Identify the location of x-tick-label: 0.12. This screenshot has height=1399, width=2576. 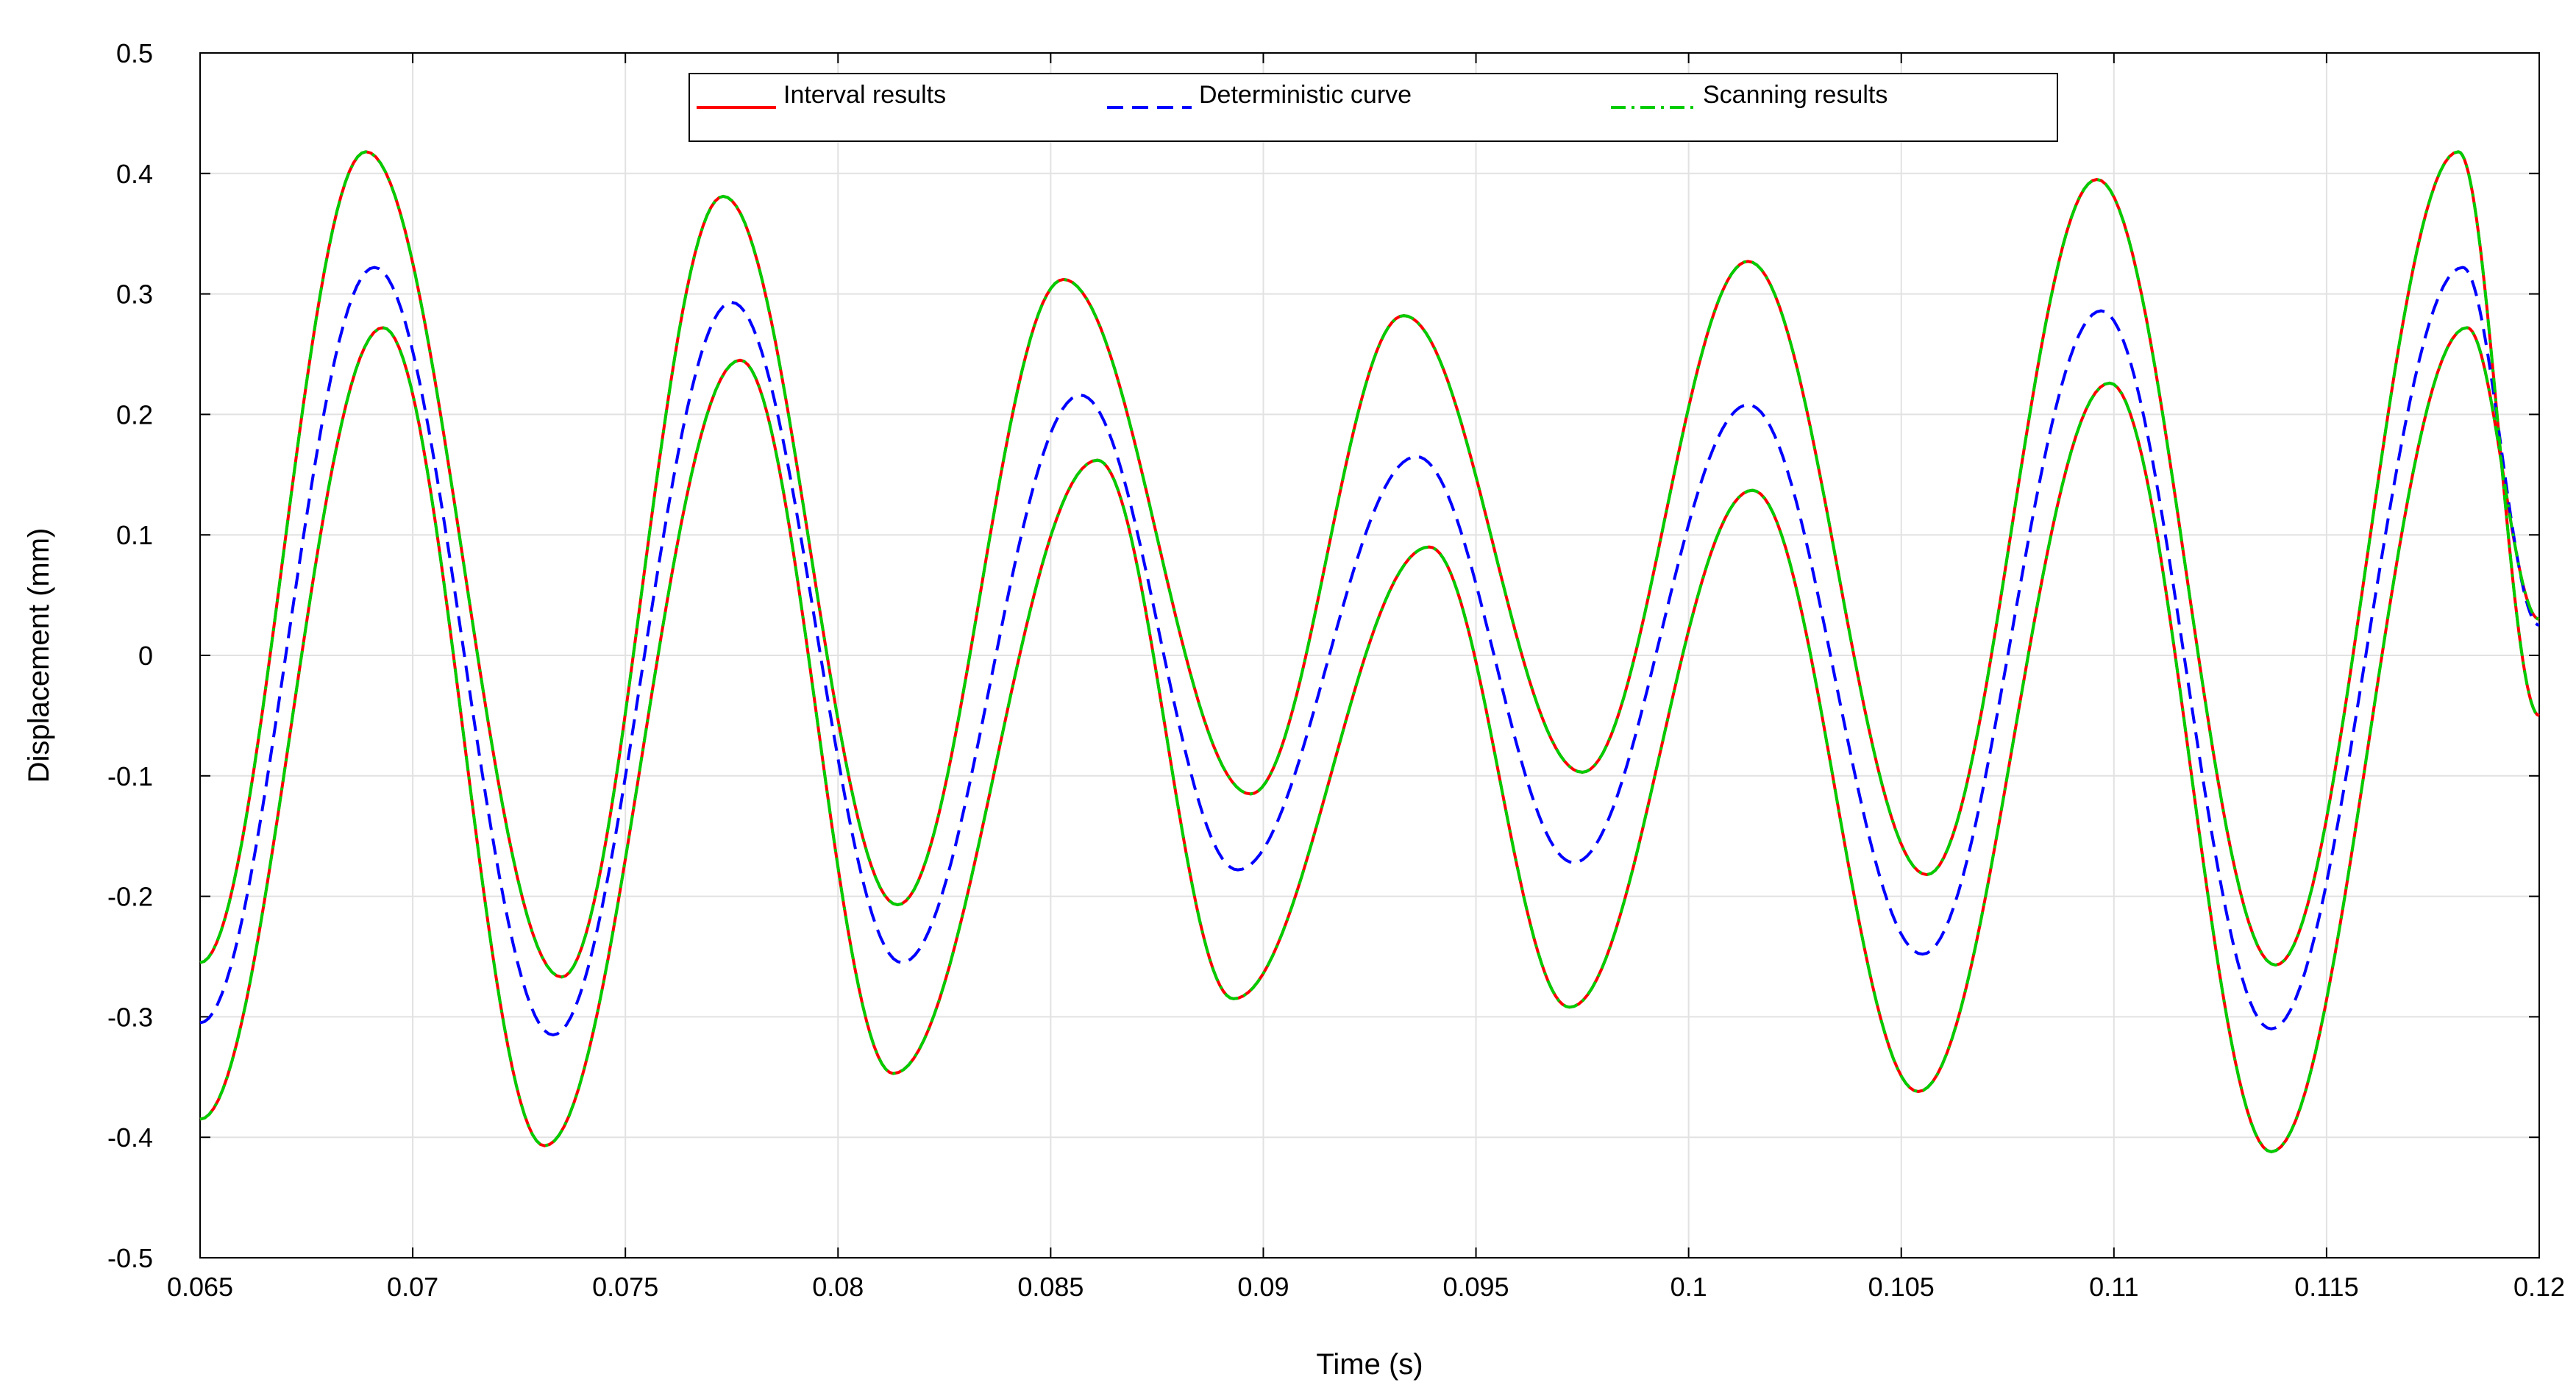
(2539, 1287).